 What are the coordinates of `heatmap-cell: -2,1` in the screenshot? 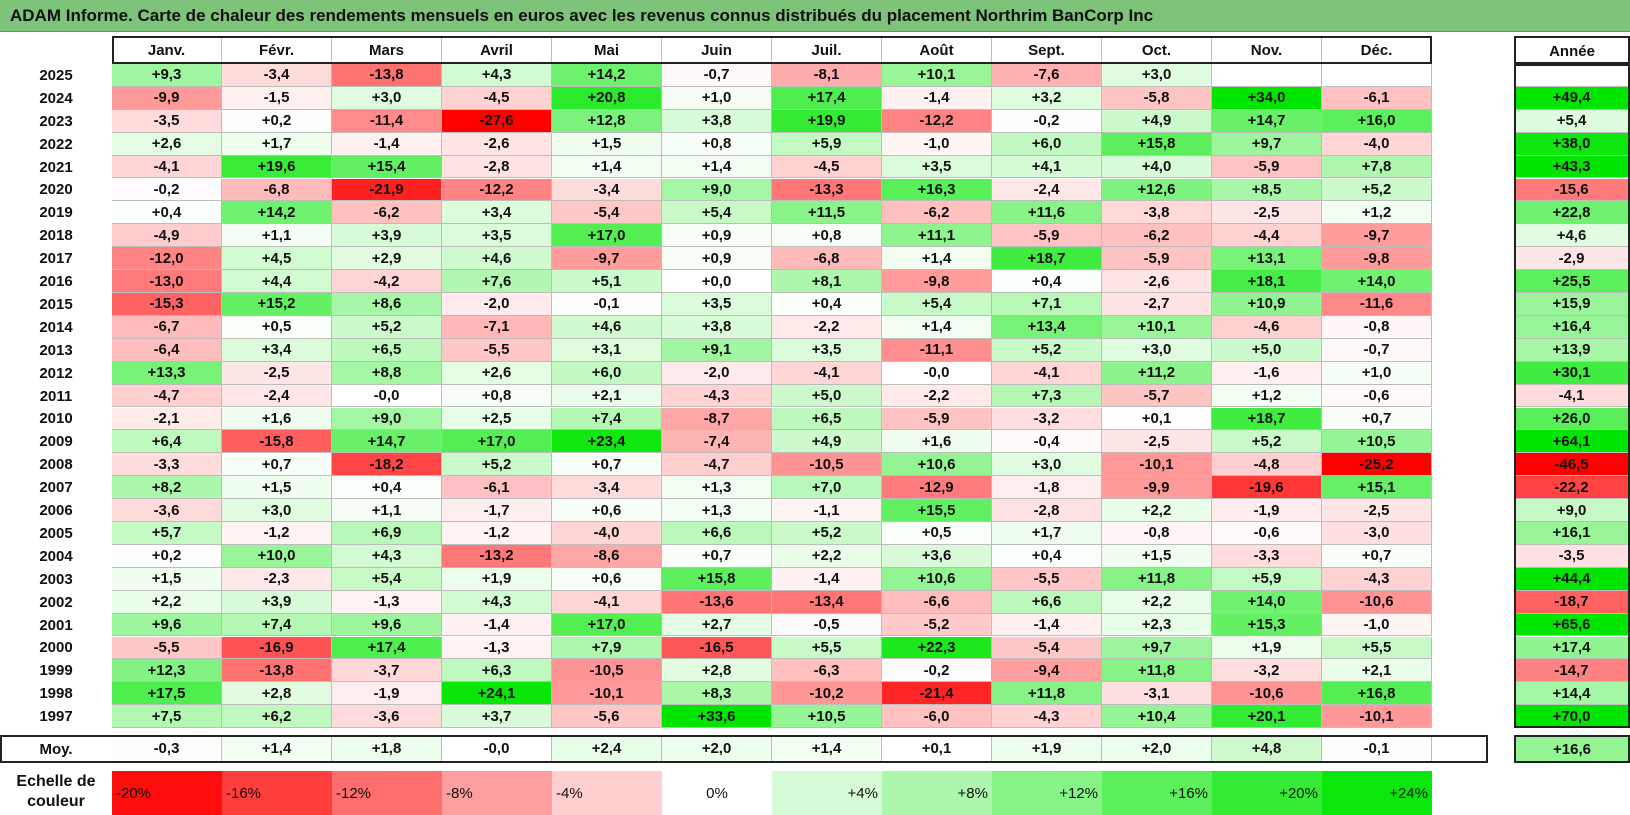 It's located at (167, 419).